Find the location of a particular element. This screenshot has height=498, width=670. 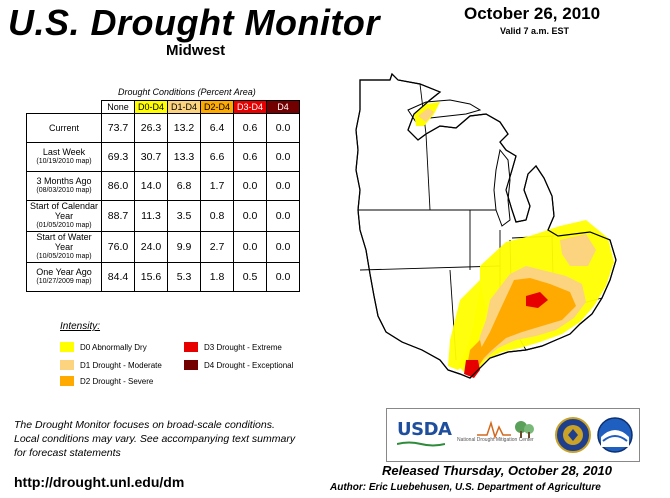

partner-logos: USDA National Drought Mitigation Center is located at coordinates (513, 435).